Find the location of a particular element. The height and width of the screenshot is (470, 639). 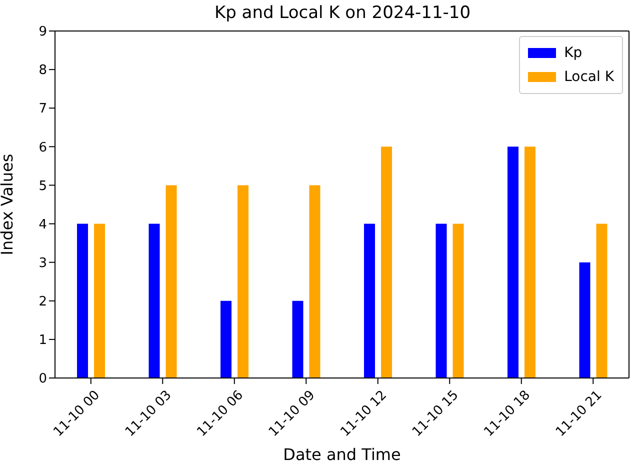

y-tick-label: 7 is located at coordinates (42, 109).